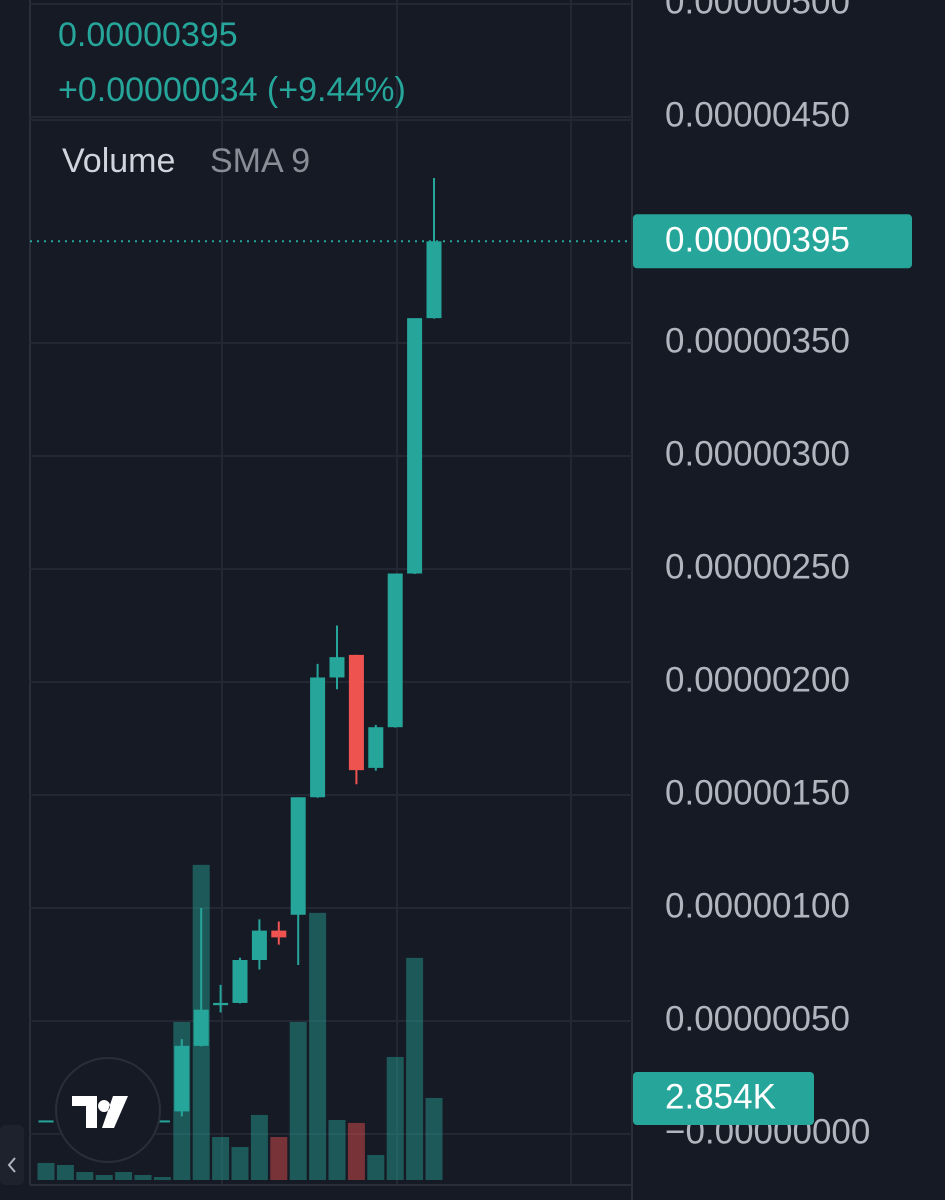 The height and width of the screenshot is (1200, 945). What do you see at coordinates (260, 161) in the screenshot?
I see `indicator-setting: SMA 9` at bounding box center [260, 161].